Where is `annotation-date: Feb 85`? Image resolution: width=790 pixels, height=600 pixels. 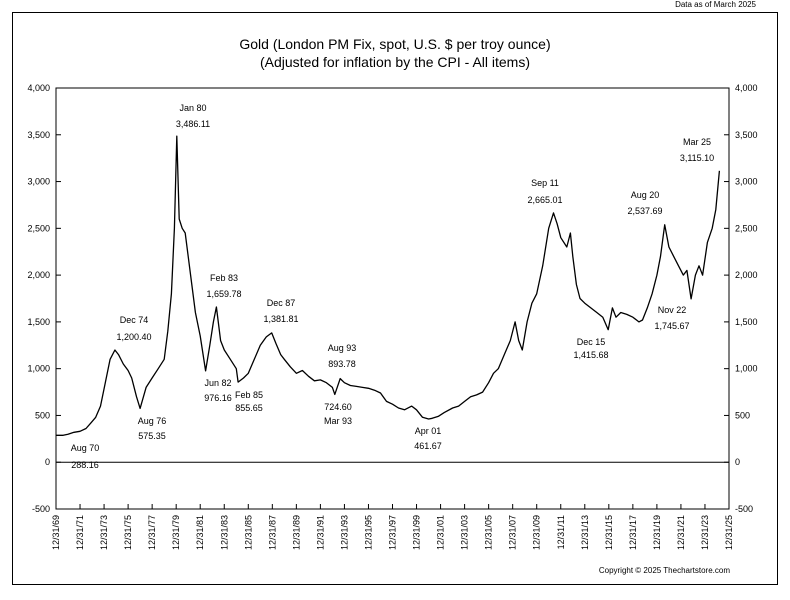 annotation-date: Feb 85 is located at coordinates (249, 395).